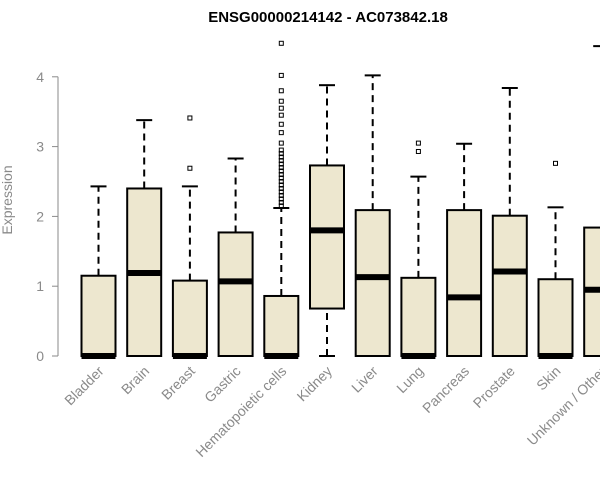 The image size is (600, 500). I want to click on box-liver, so click(372, 215).